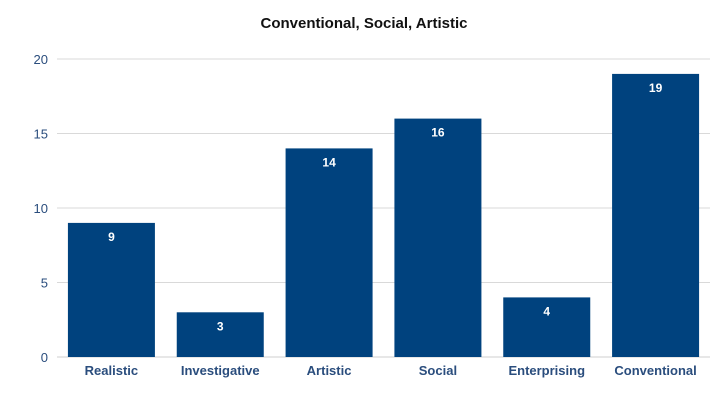 This screenshot has width=728, height=400. Describe the element at coordinates (111, 237) in the screenshot. I see `data-label: 9` at that location.